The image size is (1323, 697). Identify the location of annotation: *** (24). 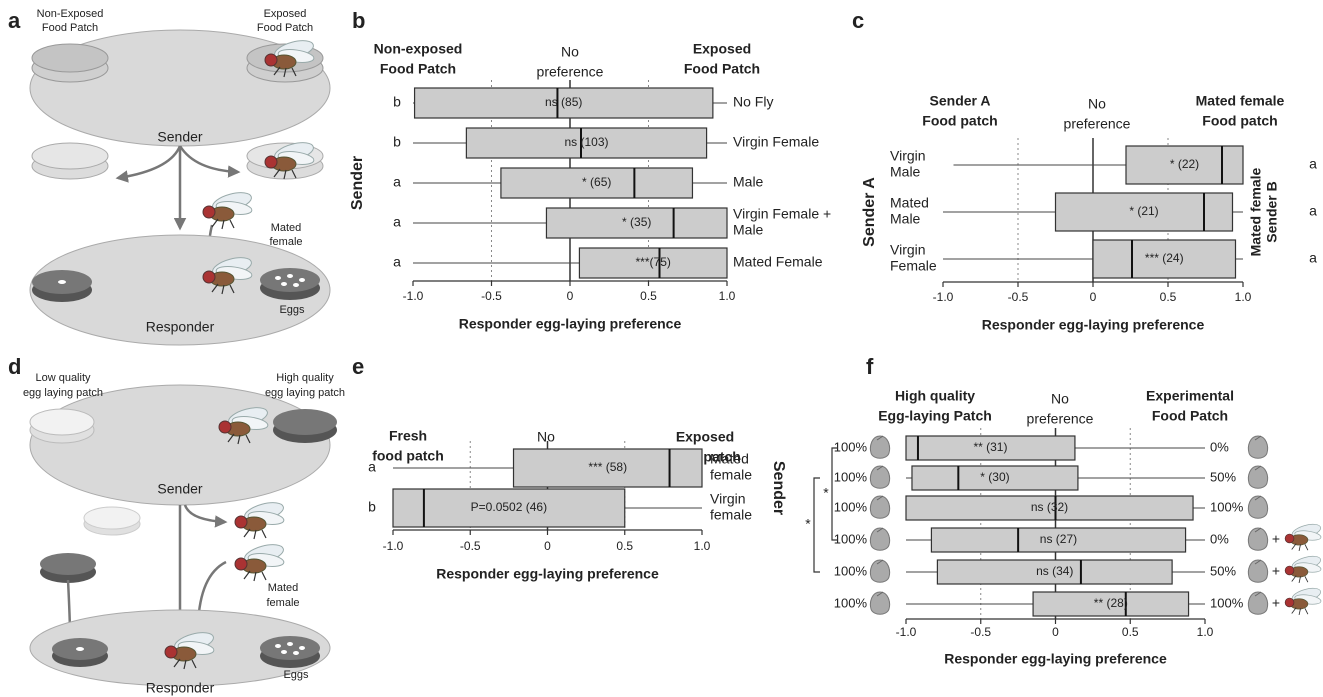
(1164, 258).